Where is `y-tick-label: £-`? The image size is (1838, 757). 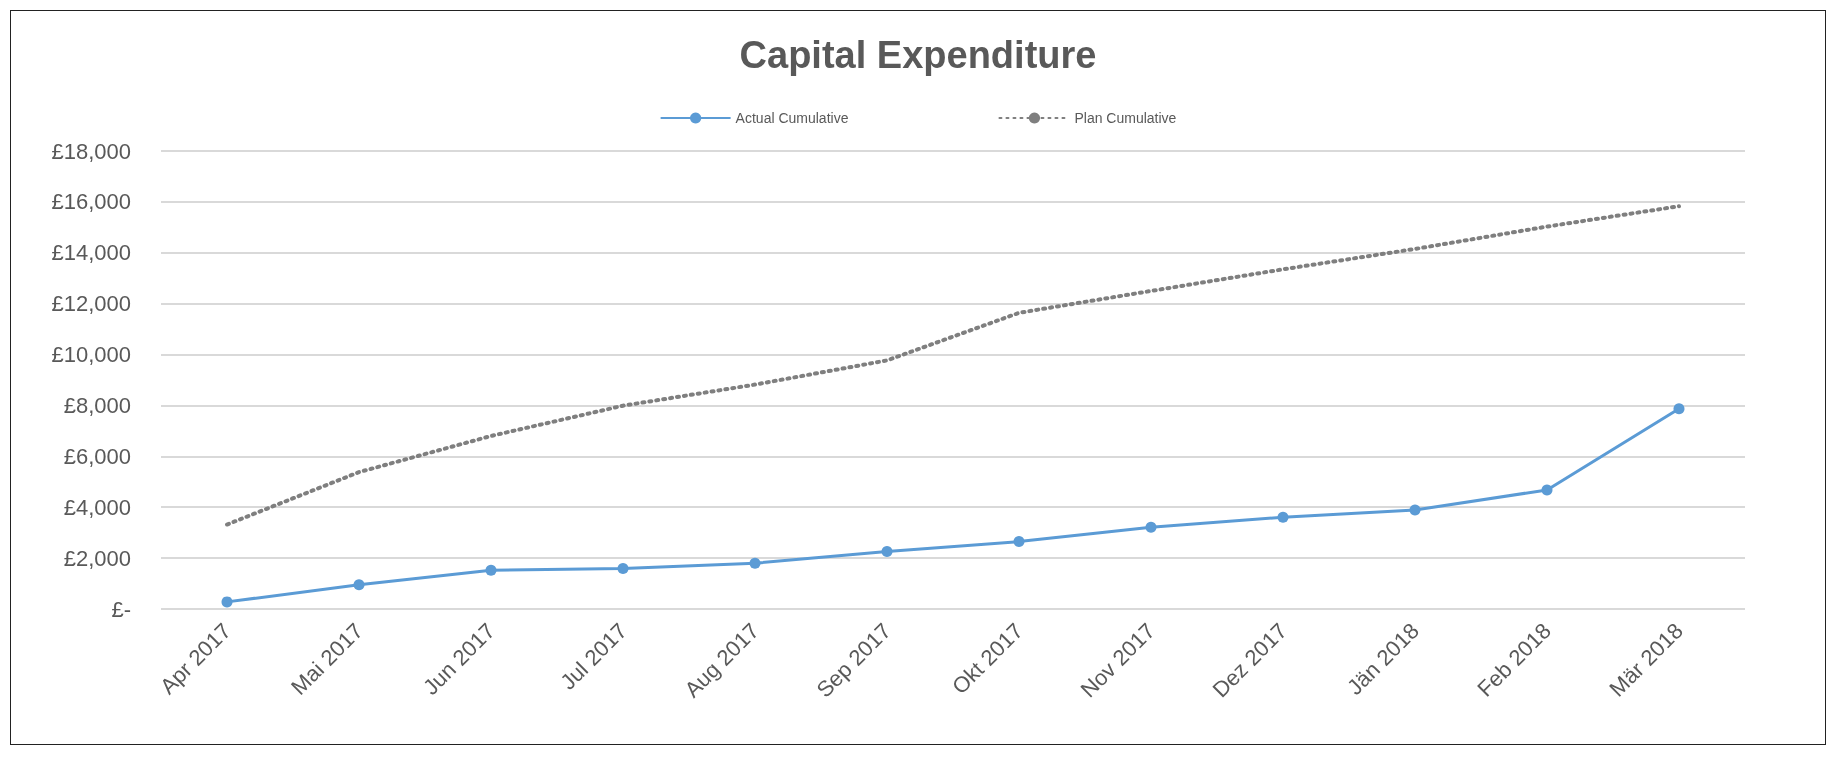 y-tick-label: £- is located at coordinates (121, 609).